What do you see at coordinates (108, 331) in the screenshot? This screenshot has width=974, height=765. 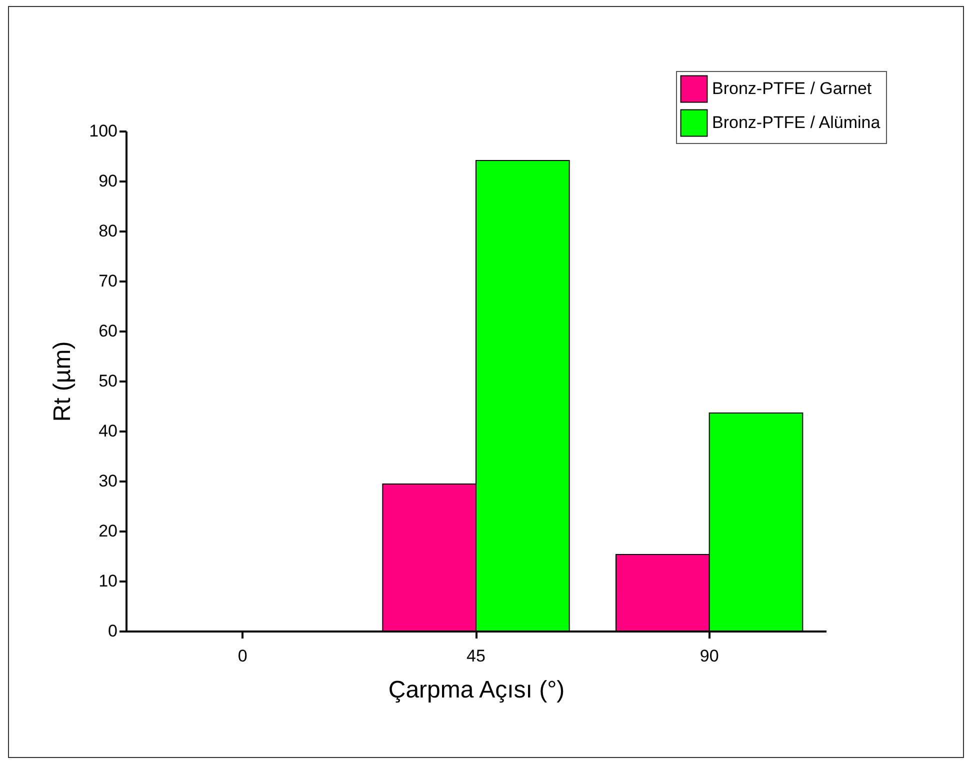 I see `y-tick-label: 60` at bounding box center [108, 331].